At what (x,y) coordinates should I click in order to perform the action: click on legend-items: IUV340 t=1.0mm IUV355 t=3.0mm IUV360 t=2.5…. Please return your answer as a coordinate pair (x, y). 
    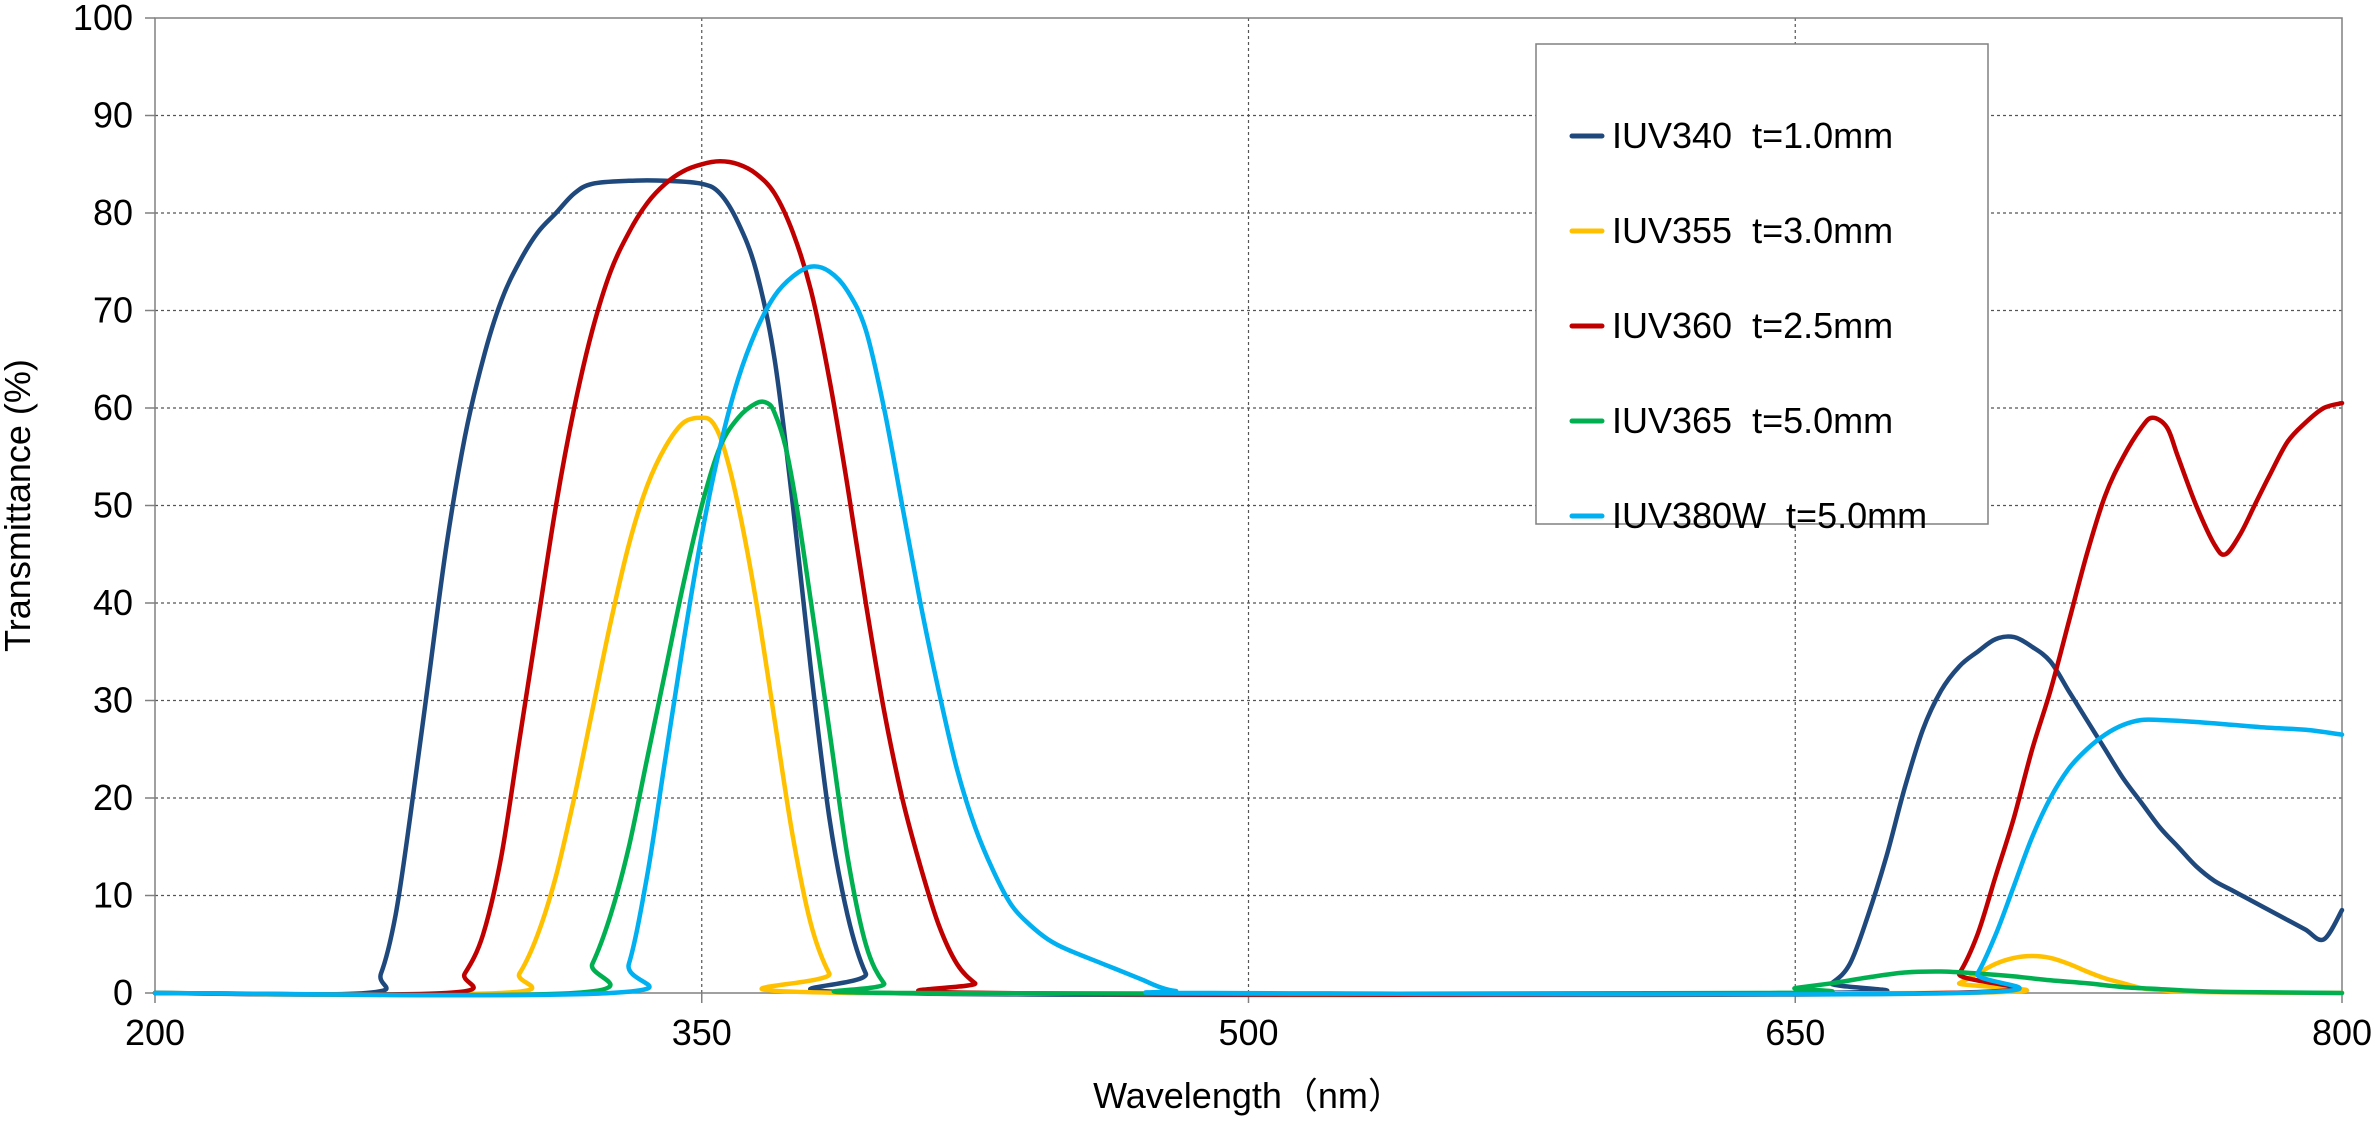
    Looking at the image, I should click on (1748, 325).